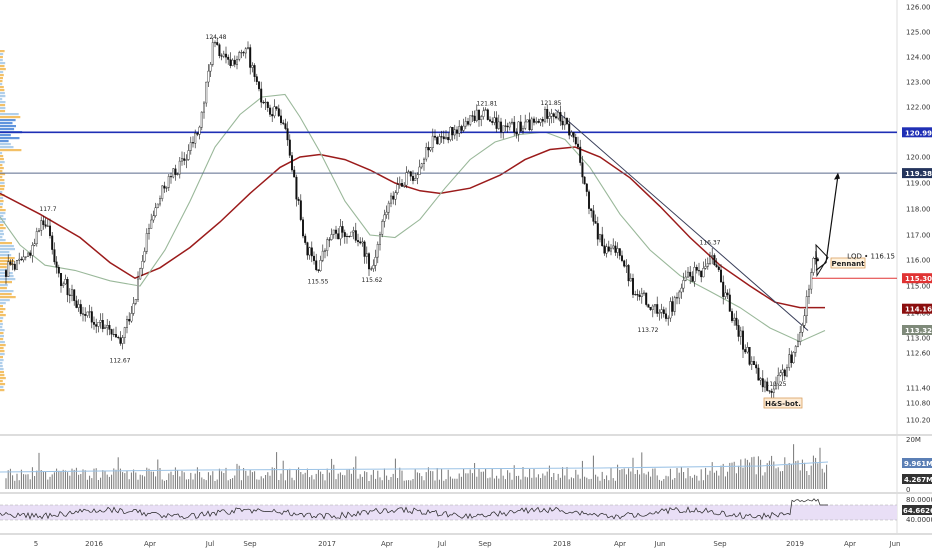 This screenshot has width=932, height=550. I want to click on price-tags: 120.99 119.38 115.30 114.16 113.32, so click(917, 231).